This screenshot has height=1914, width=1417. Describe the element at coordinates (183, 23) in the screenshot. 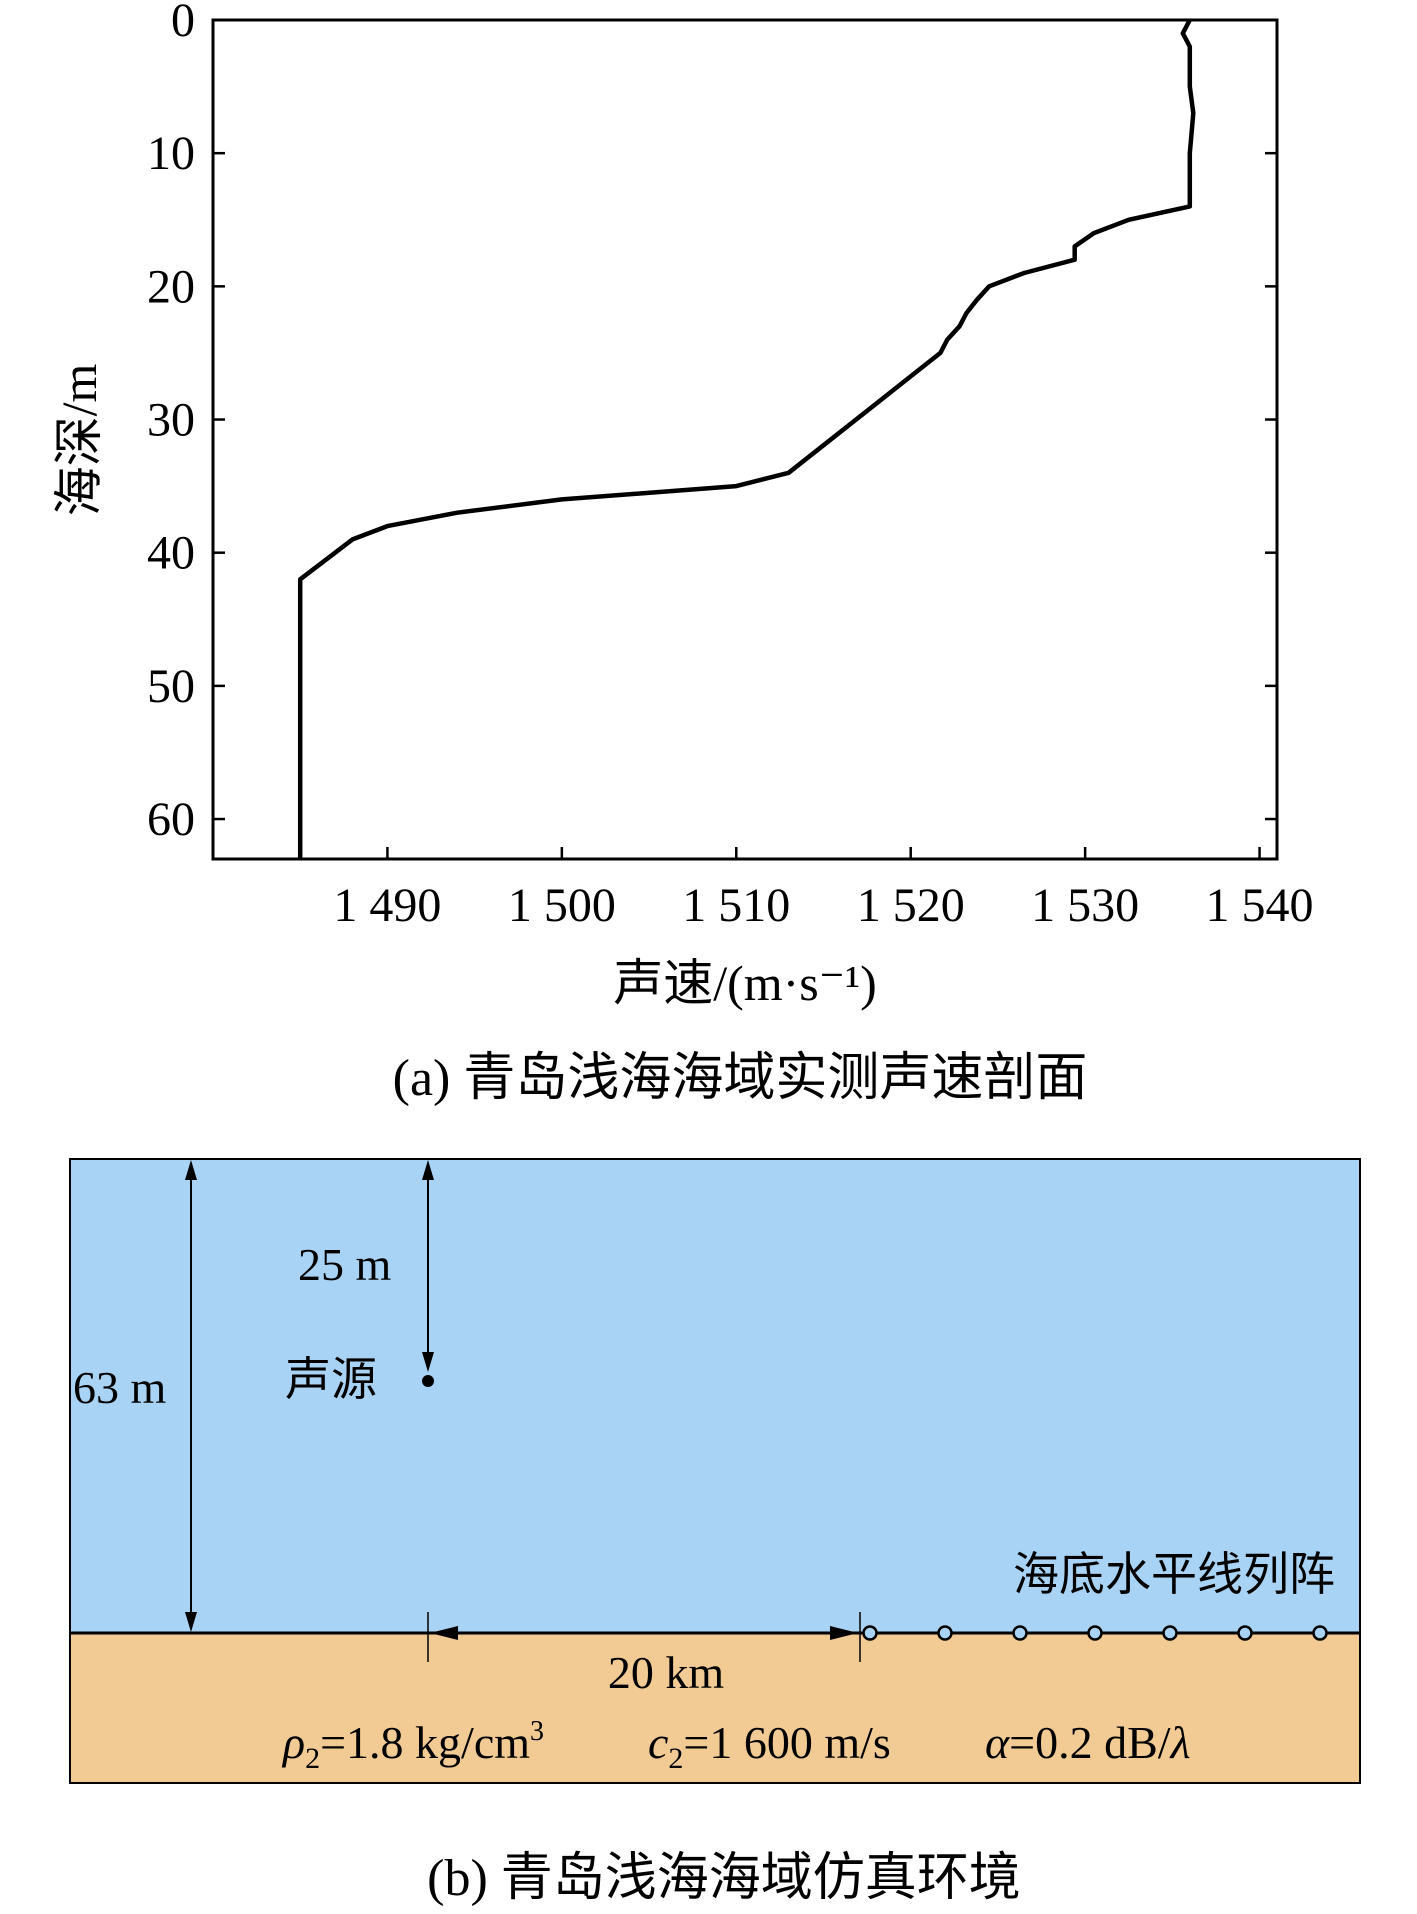

I see `y-tick-label: 0` at that location.